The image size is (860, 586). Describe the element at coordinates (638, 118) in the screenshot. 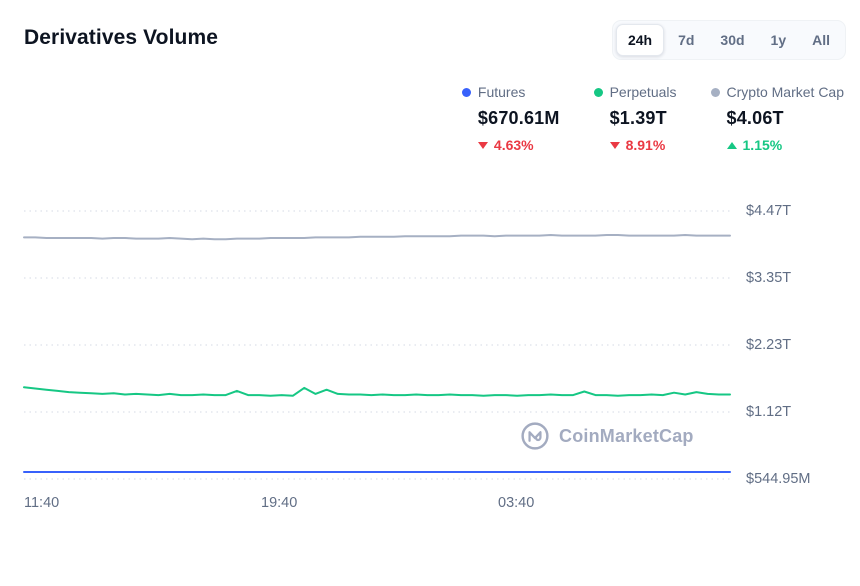

I see `perpetuals-value: $1.39T` at that location.